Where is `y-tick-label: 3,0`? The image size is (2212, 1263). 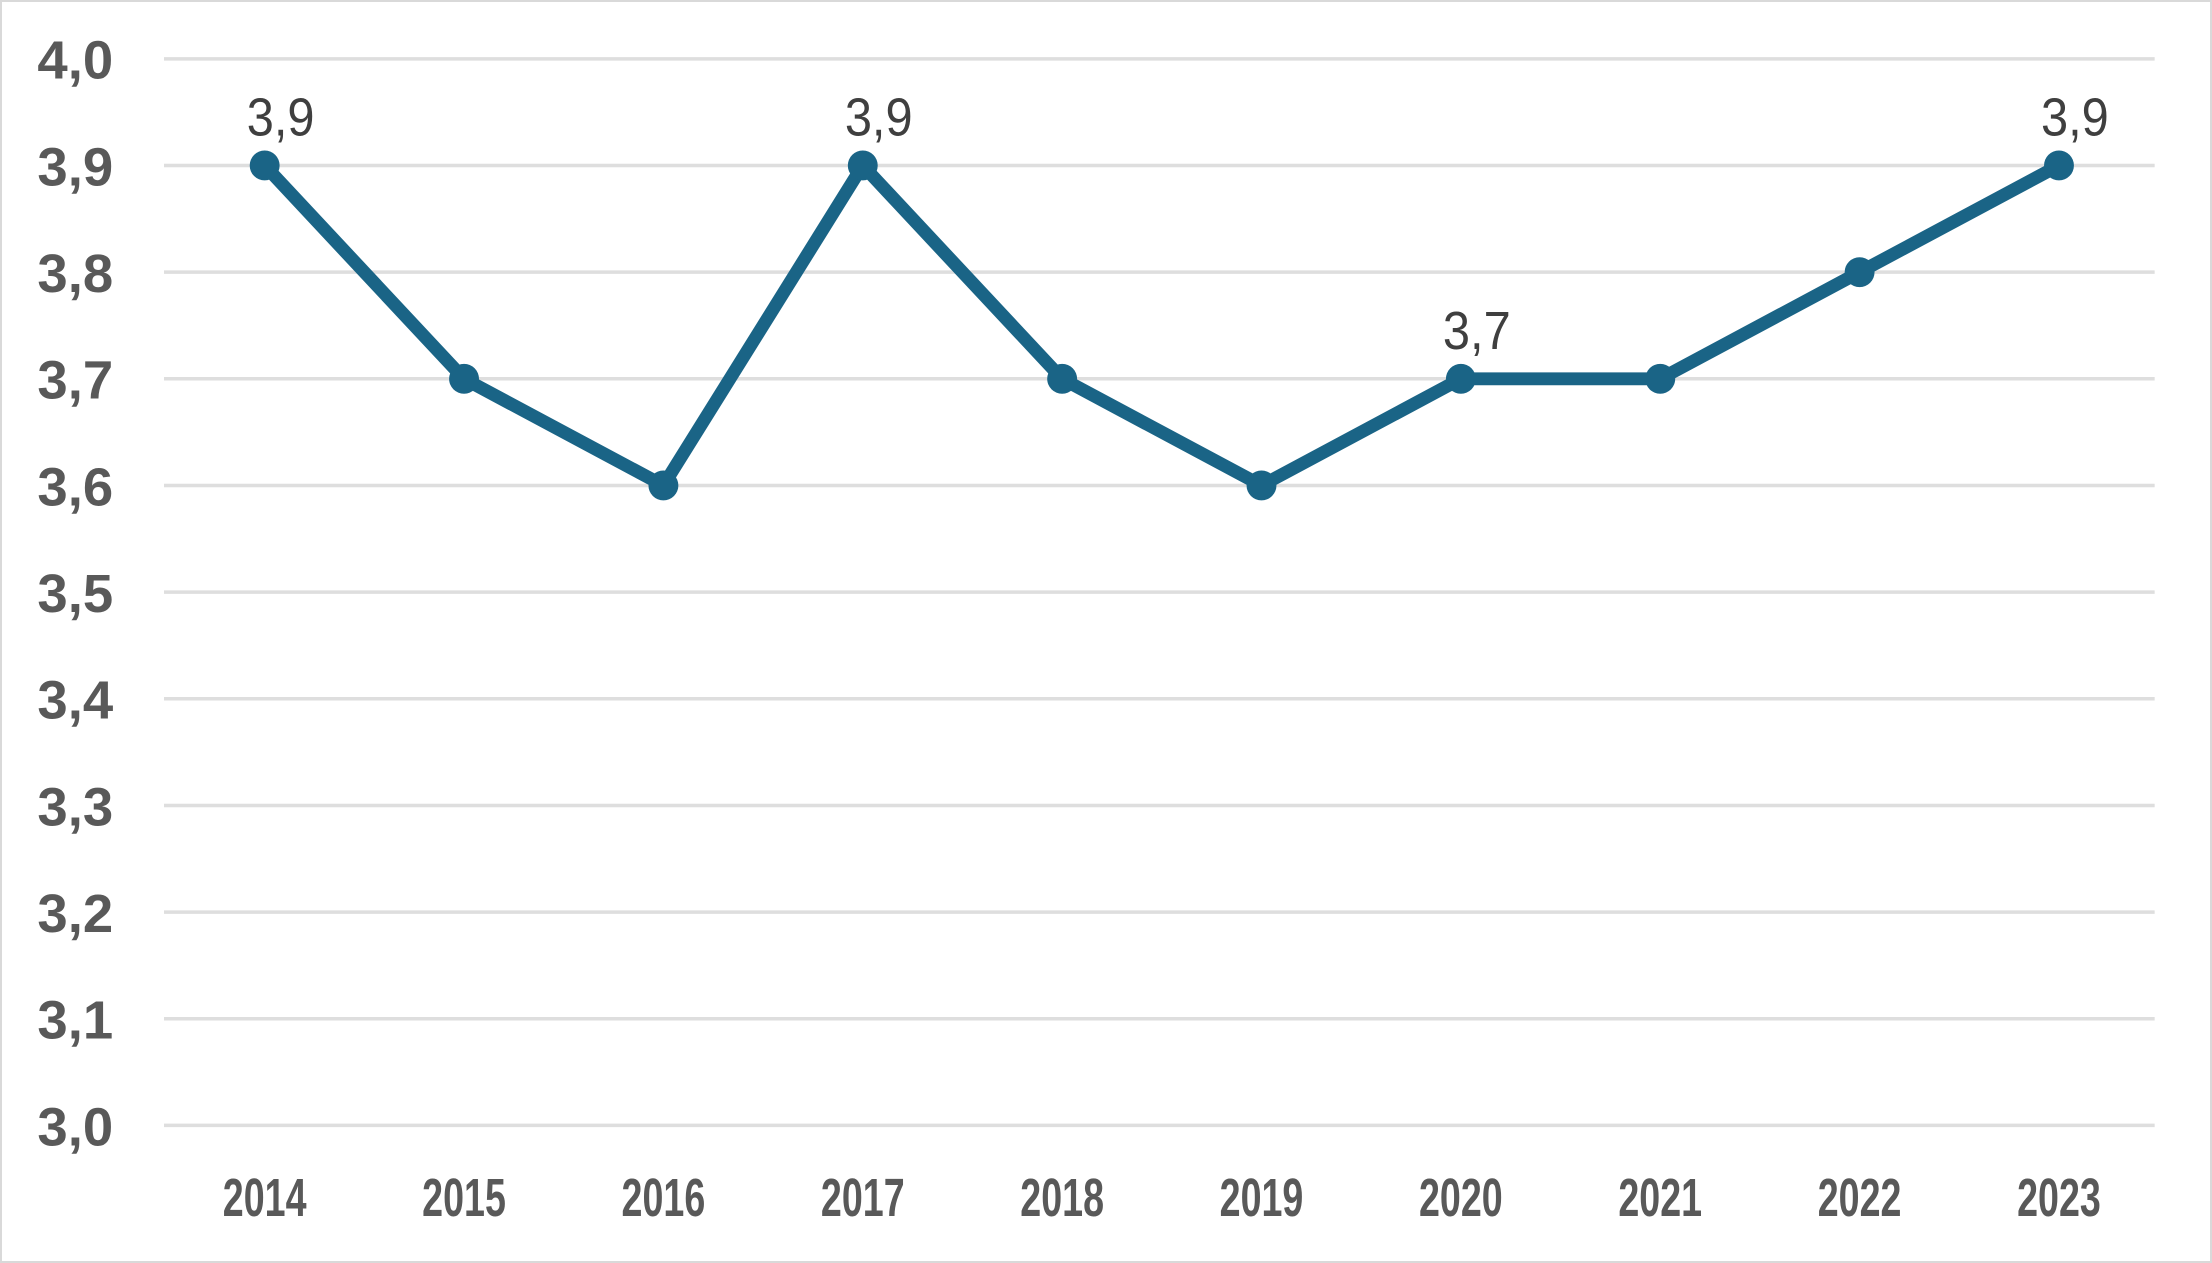 y-tick-label: 3,0 is located at coordinates (75, 1127).